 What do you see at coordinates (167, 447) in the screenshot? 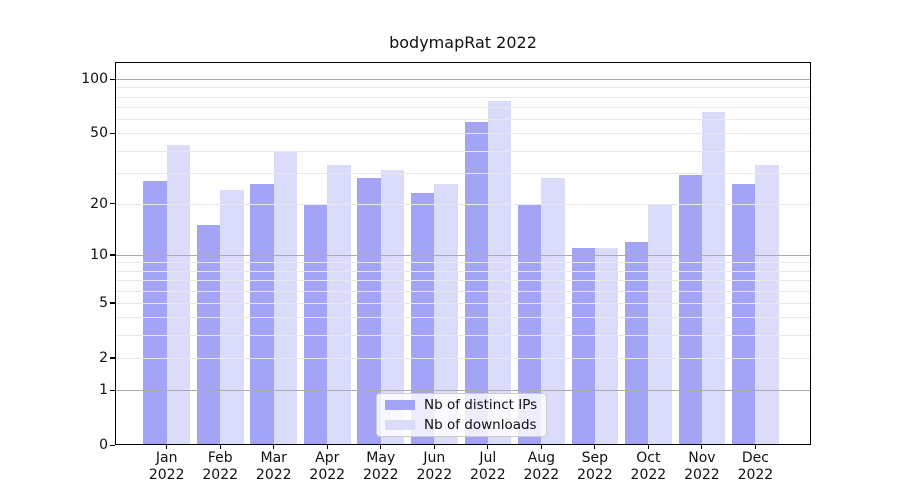
I see `x-tick-mark-jan` at bounding box center [167, 447].